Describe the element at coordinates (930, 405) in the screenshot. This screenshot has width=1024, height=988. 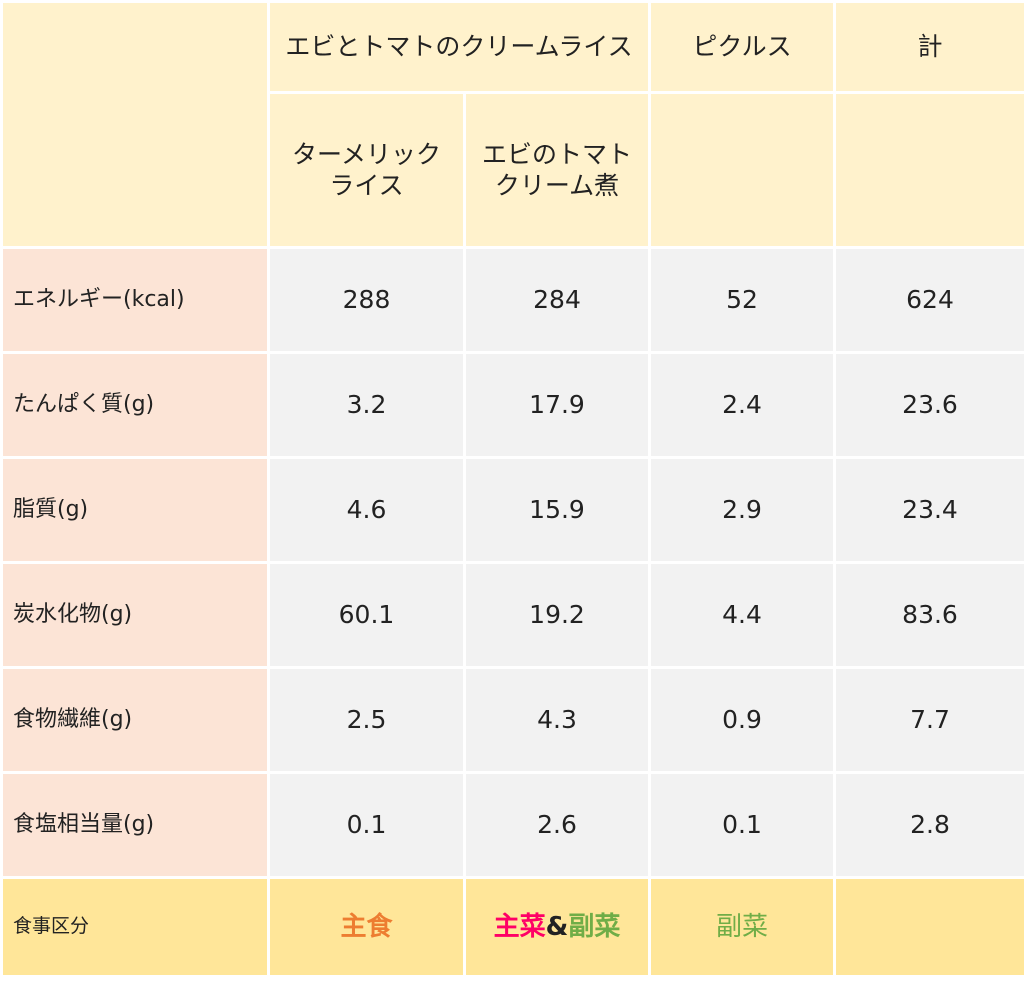
I see `value-cell: 23.6` at that location.